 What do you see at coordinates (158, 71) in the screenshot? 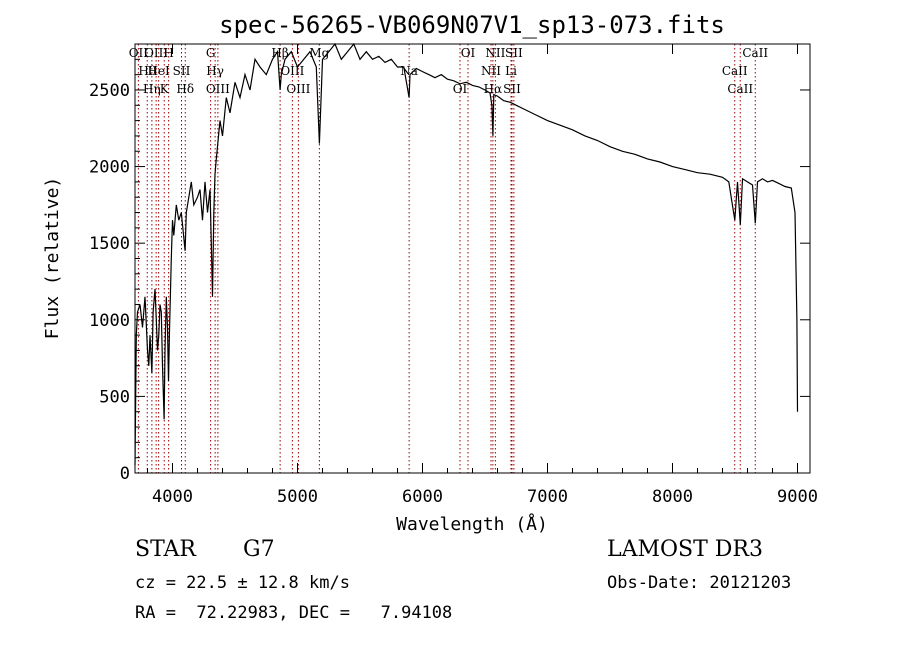
I see `line-label-4: HeI` at bounding box center [158, 71].